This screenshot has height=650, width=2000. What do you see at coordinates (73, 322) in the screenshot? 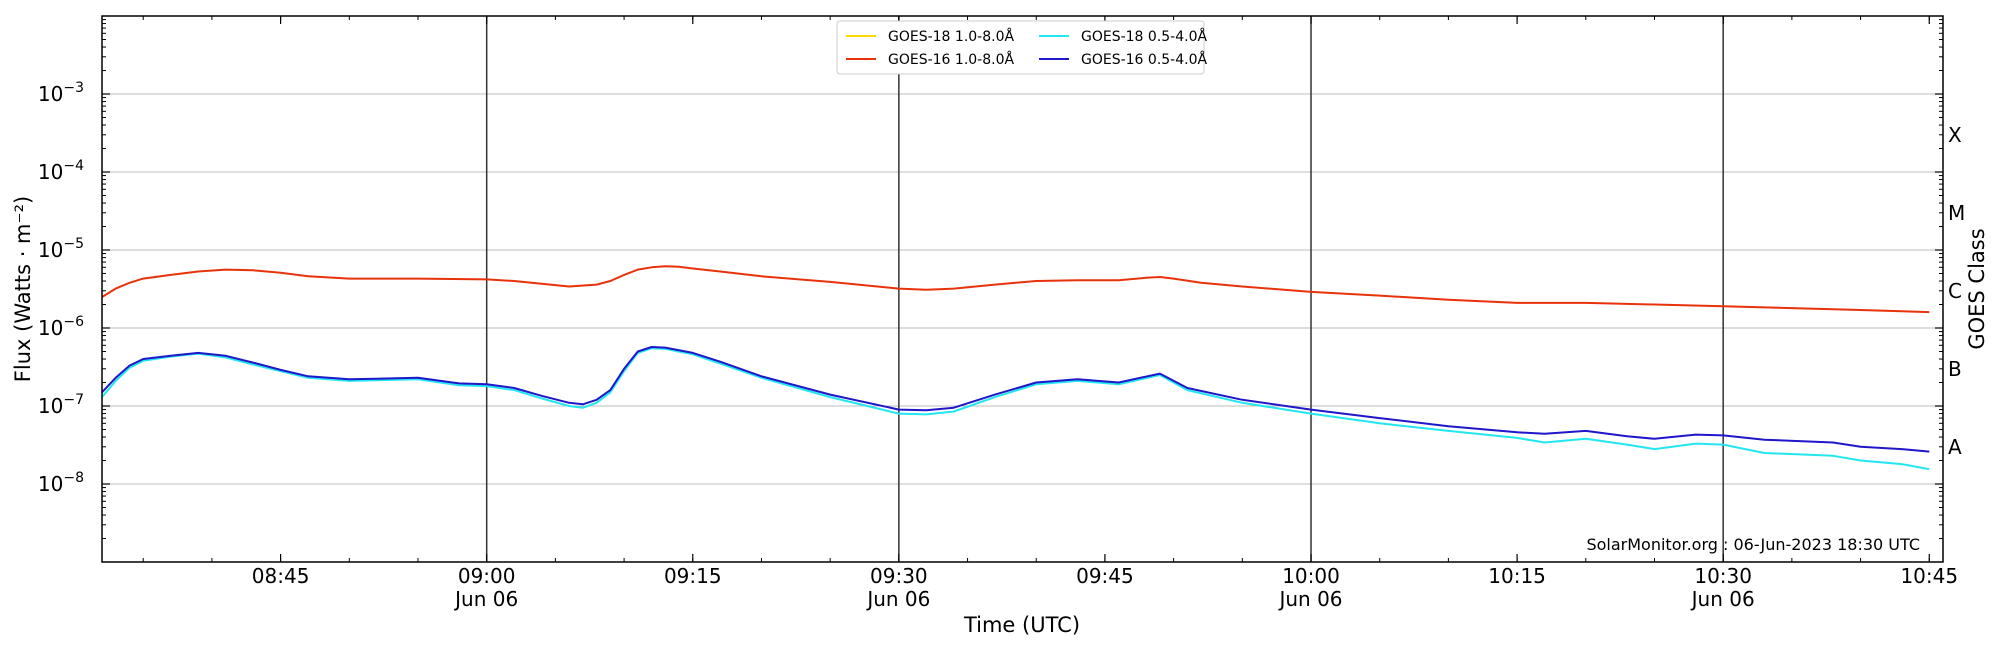
I see `y-tick-exponent: −6` at bounding box center [73, 322].